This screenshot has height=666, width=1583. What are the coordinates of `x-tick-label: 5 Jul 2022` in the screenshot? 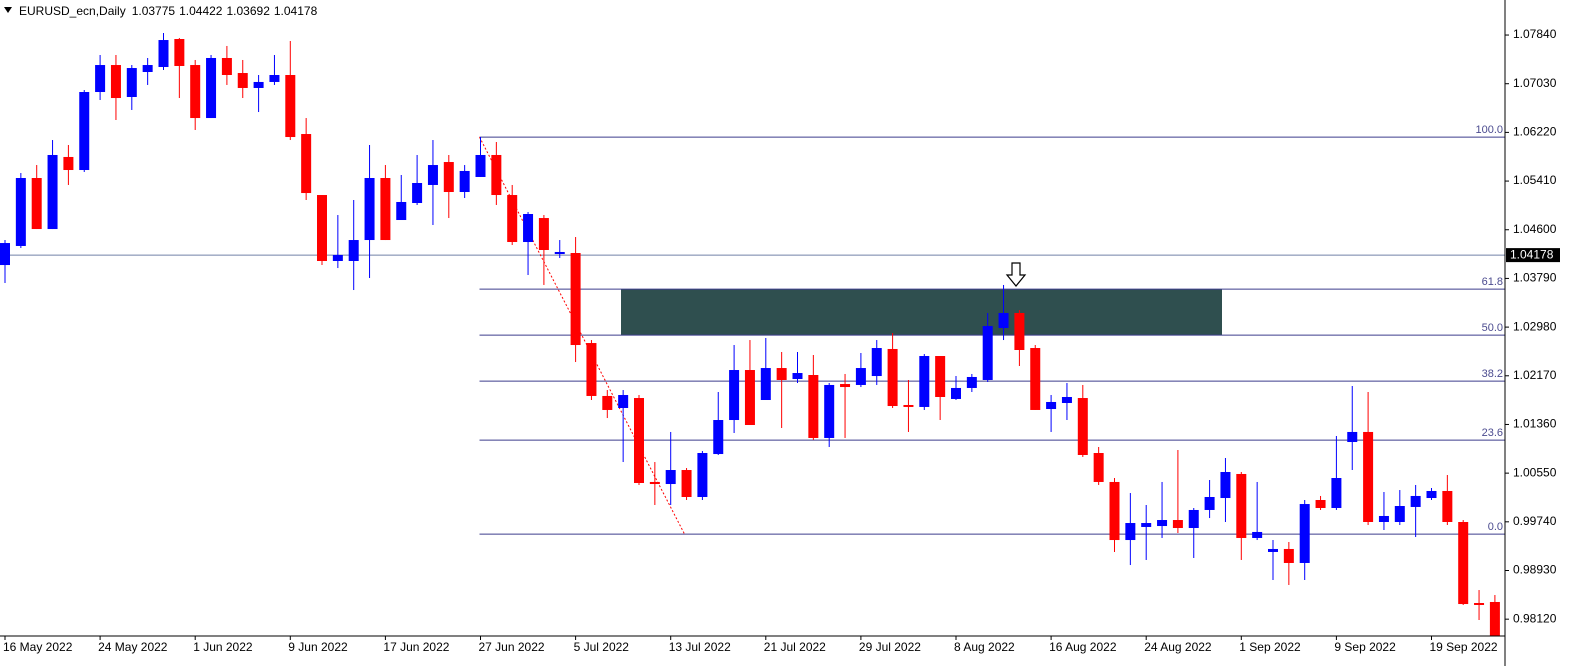 It's located at (602, 647).